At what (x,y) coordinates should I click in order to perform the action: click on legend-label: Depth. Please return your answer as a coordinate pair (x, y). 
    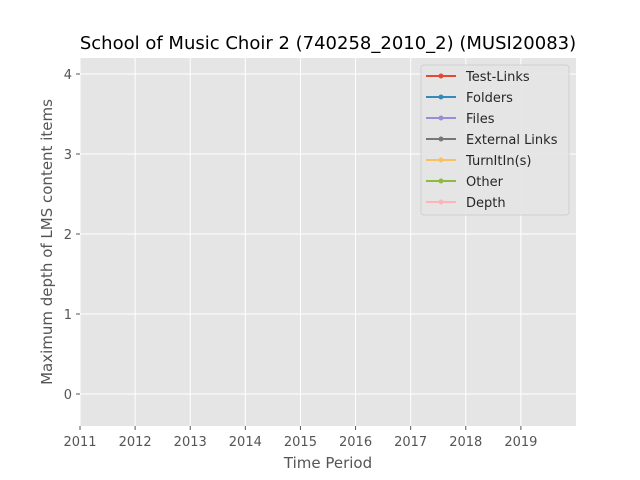
    Looking at the image, I should click on (486, 203).